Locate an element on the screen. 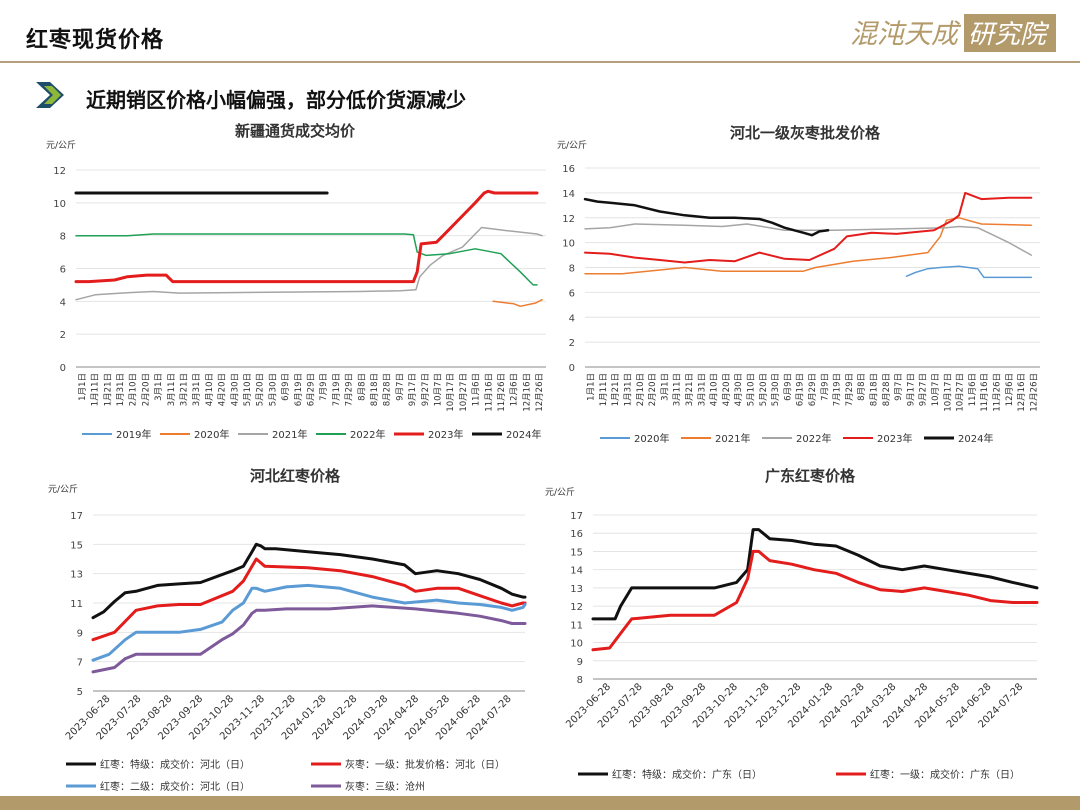  y-tick-label: 10 is located at coordinates (576, 644).